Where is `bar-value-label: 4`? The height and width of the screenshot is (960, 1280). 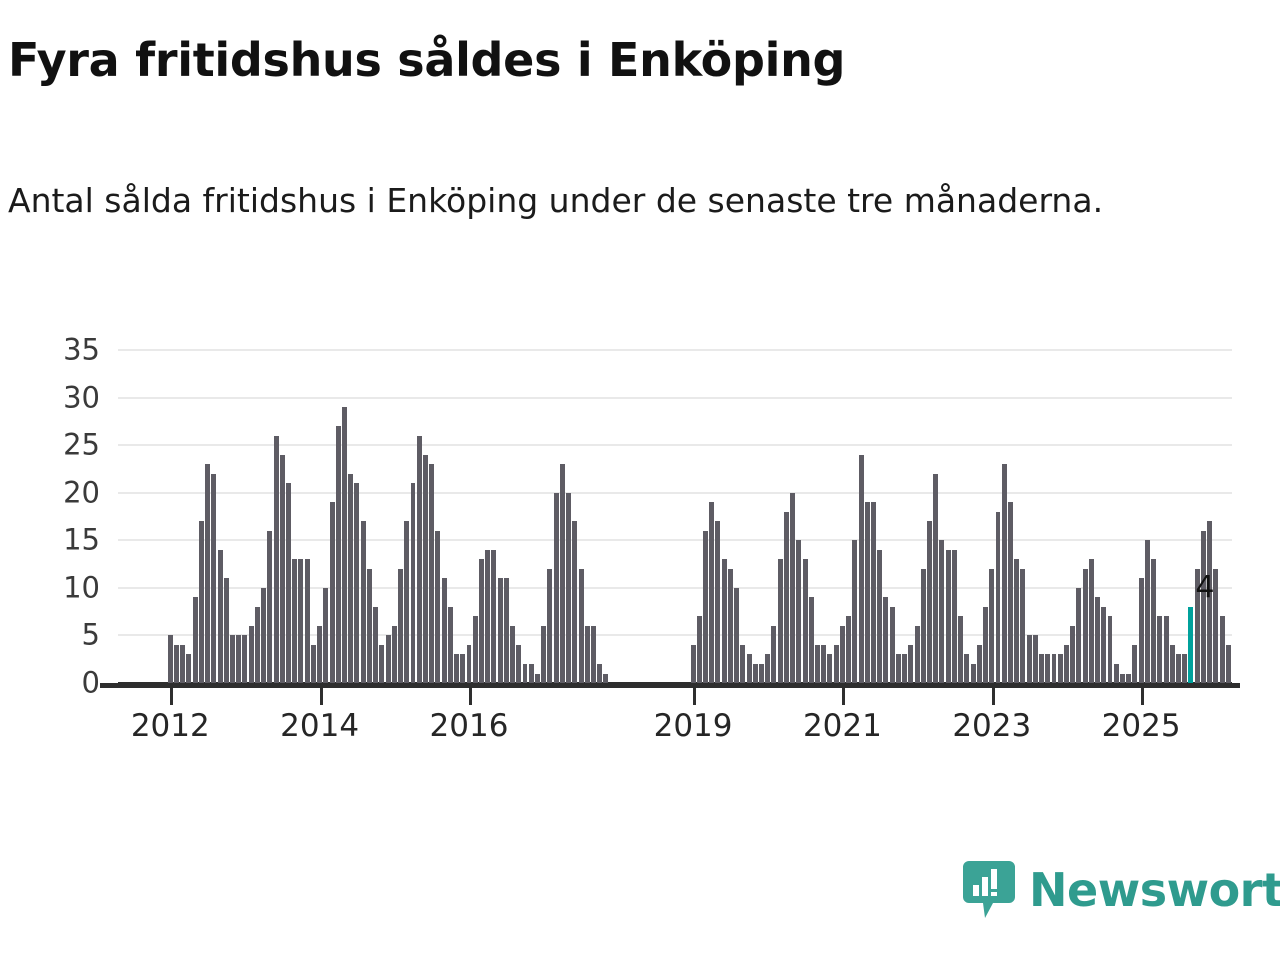
bar-value-label: 4 is located at coordinates (1205, 587).